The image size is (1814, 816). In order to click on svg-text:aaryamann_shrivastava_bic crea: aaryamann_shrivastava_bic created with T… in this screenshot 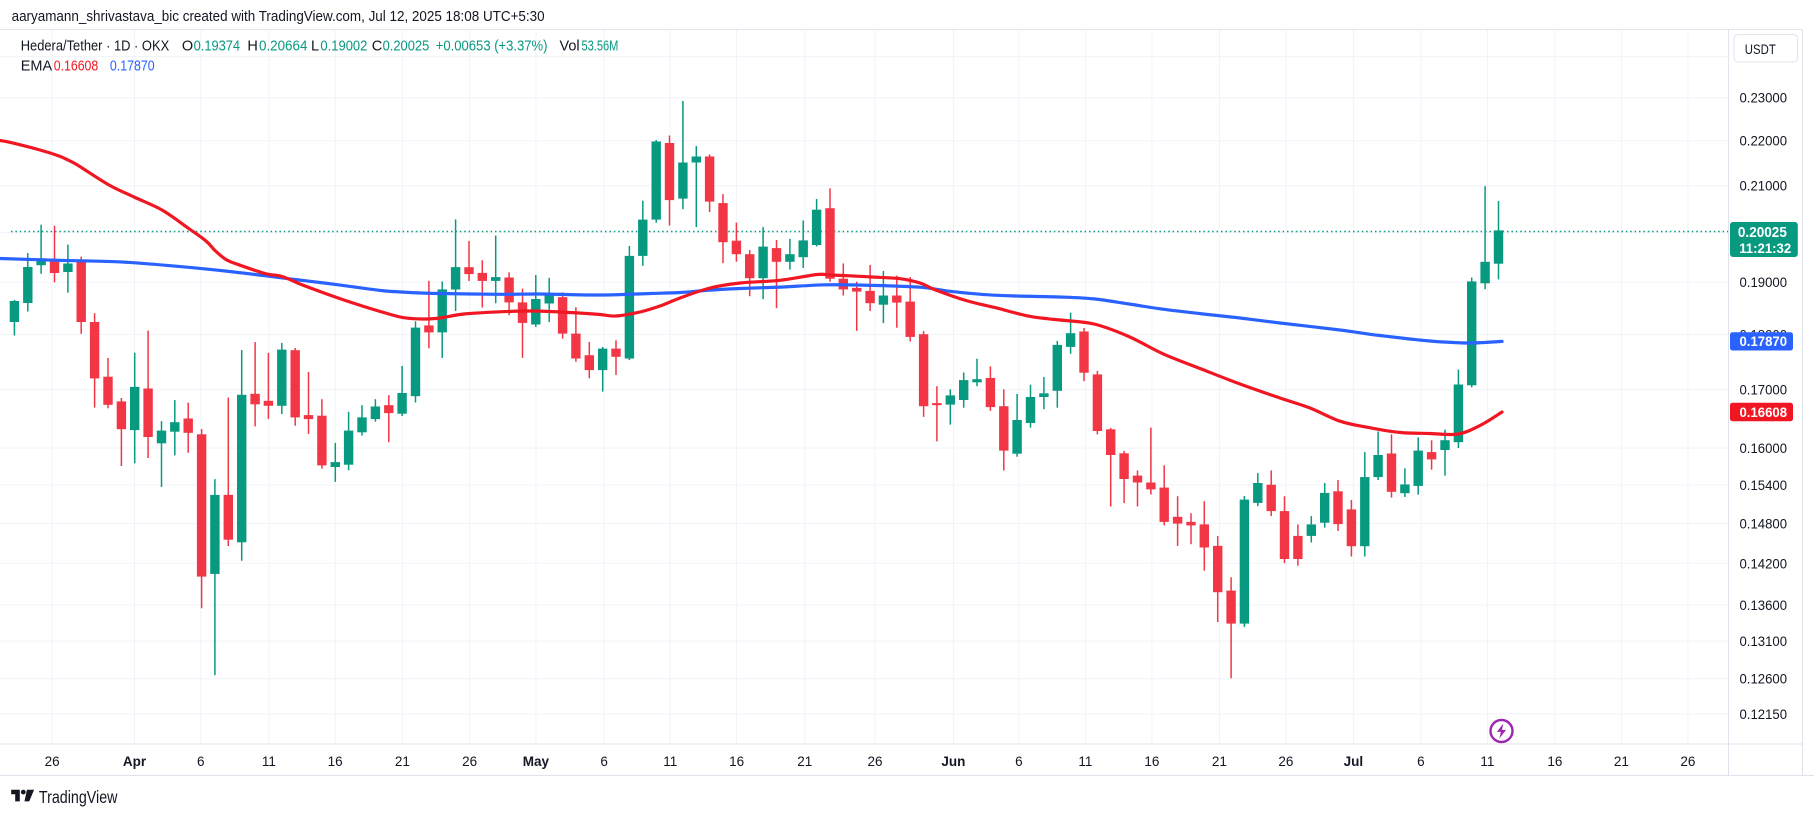, I will do `click(278, 17)`.